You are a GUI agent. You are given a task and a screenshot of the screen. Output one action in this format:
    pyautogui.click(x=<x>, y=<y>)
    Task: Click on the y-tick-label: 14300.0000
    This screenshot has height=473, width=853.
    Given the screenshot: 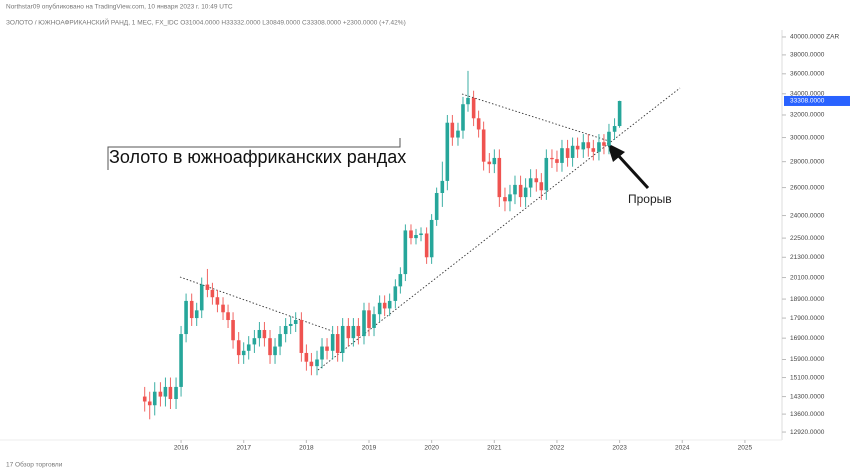 What is the action you would take?
    pyautogui.click(x=807, y=396)
    